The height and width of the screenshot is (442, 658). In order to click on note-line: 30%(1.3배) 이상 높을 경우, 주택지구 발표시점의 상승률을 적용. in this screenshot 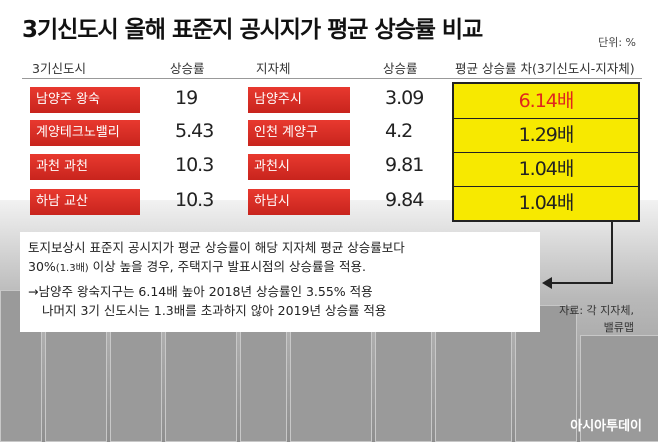, I will do `click(280, 267)`.